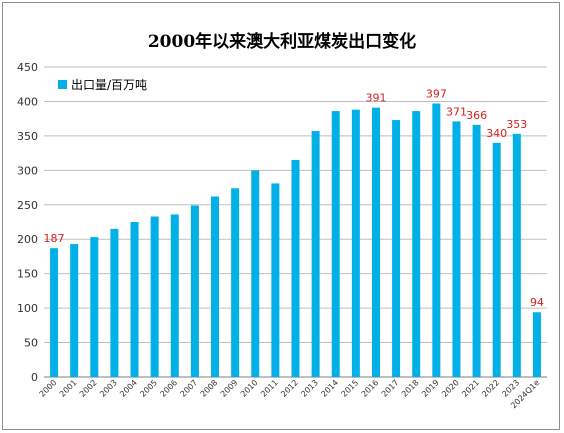 The image size is (564, 433). I want to click on data-label: 371, so click(456, 111).